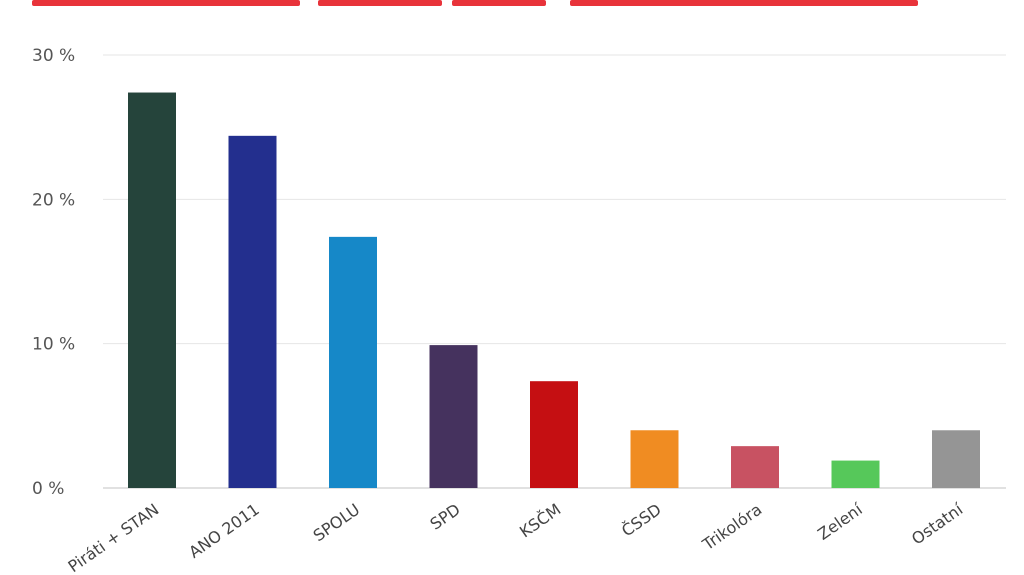 The width and height of the screenshot is (1024, 575). What do you see at coordinates (641, 520) in the screenshot?
I see `x-category-label: ČSSD` at bounding box center [641, 520].